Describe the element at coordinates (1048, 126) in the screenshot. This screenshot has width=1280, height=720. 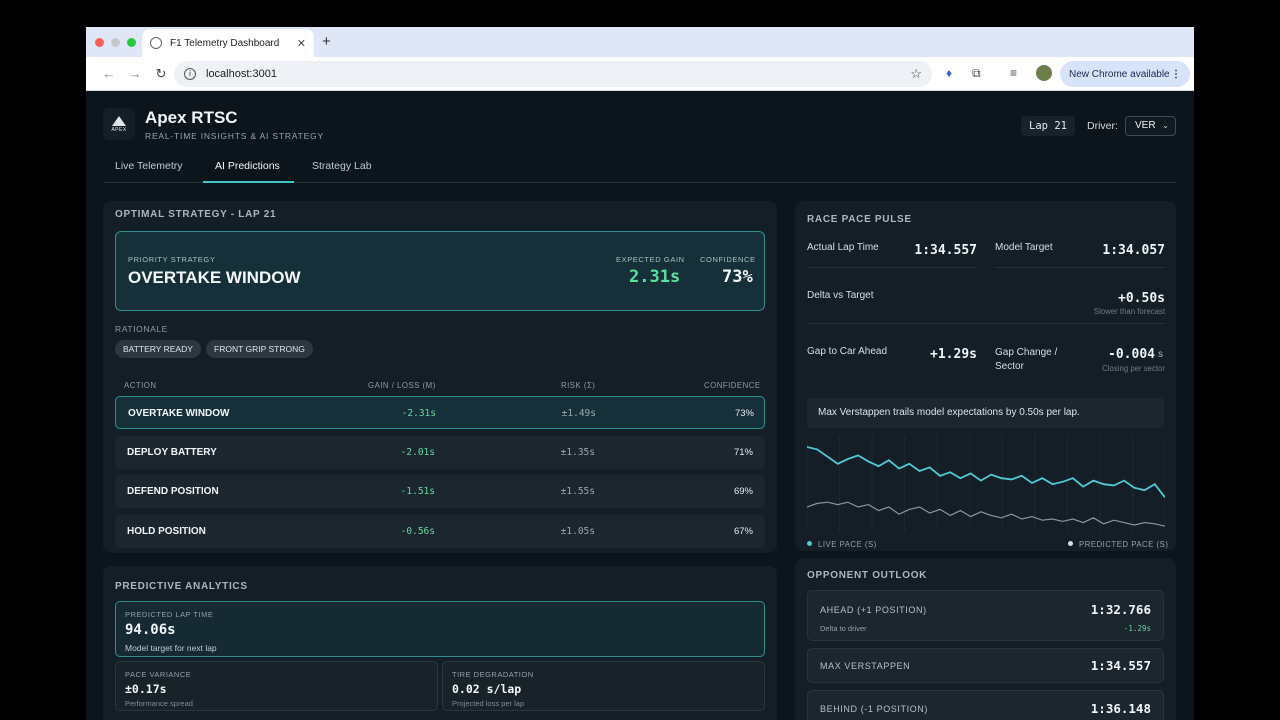
I see `lap-badge: Lap 21` at that location.